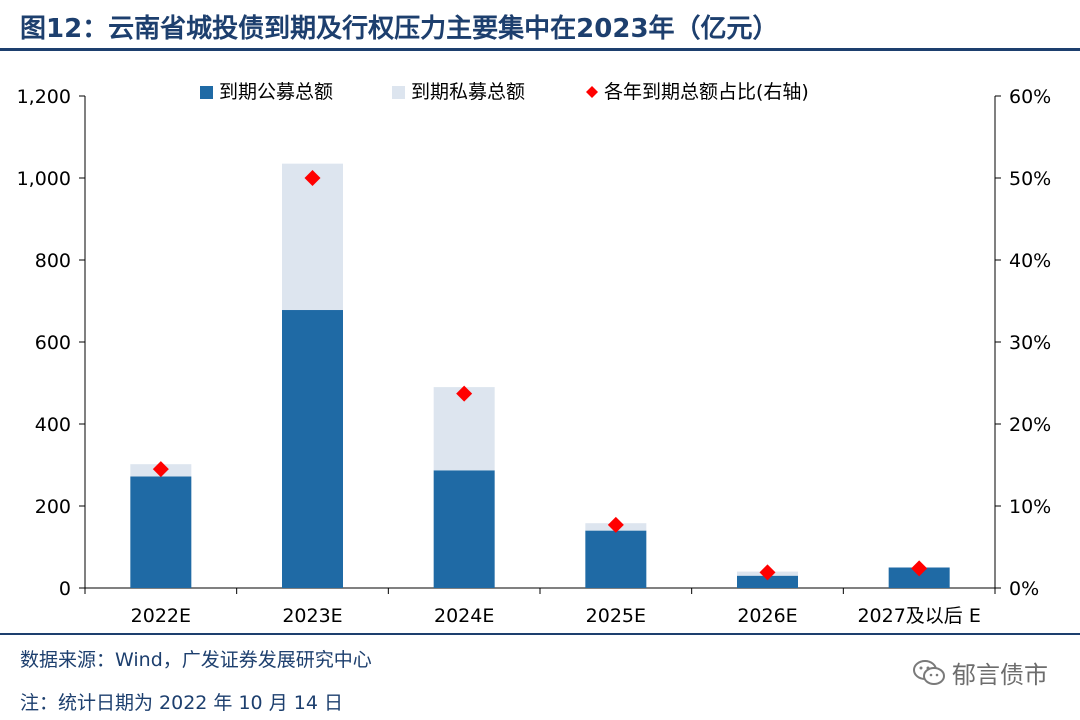 The image size is (1080, 720). What do you see at coordinates (44, 97) in the screenshot?
I see `y-tick-label: 1,200` at bounding box center [44, 97].